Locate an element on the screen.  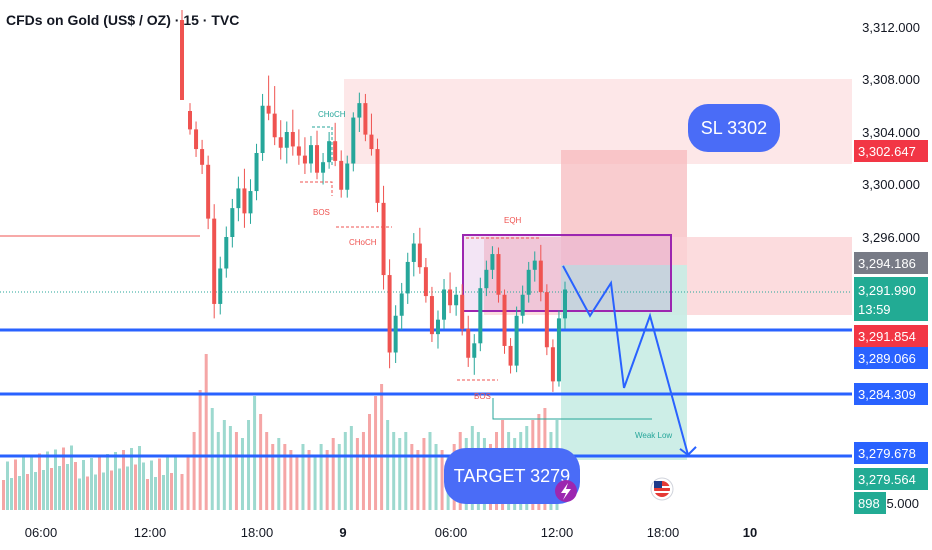
y-tick-label: 3,312.000 is located at coordinates (891, 27).